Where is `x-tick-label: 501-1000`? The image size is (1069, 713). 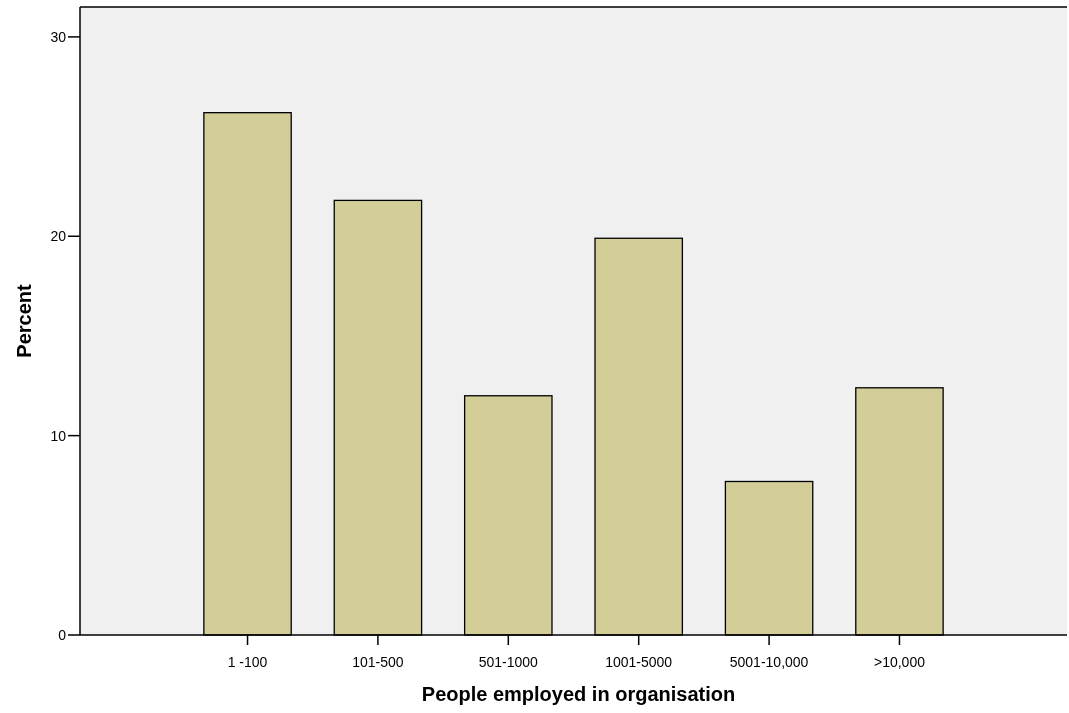 x-tick-label: 501-1000 is located at coordinates (508, 662).